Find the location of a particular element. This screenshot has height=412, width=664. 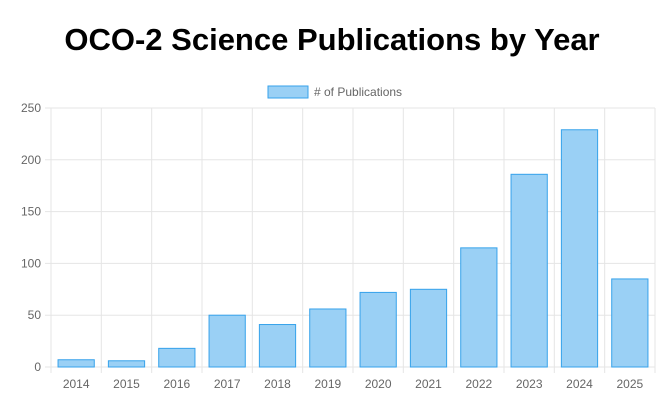

x-tick-label: 2016 is located at coordinates (176, 384).